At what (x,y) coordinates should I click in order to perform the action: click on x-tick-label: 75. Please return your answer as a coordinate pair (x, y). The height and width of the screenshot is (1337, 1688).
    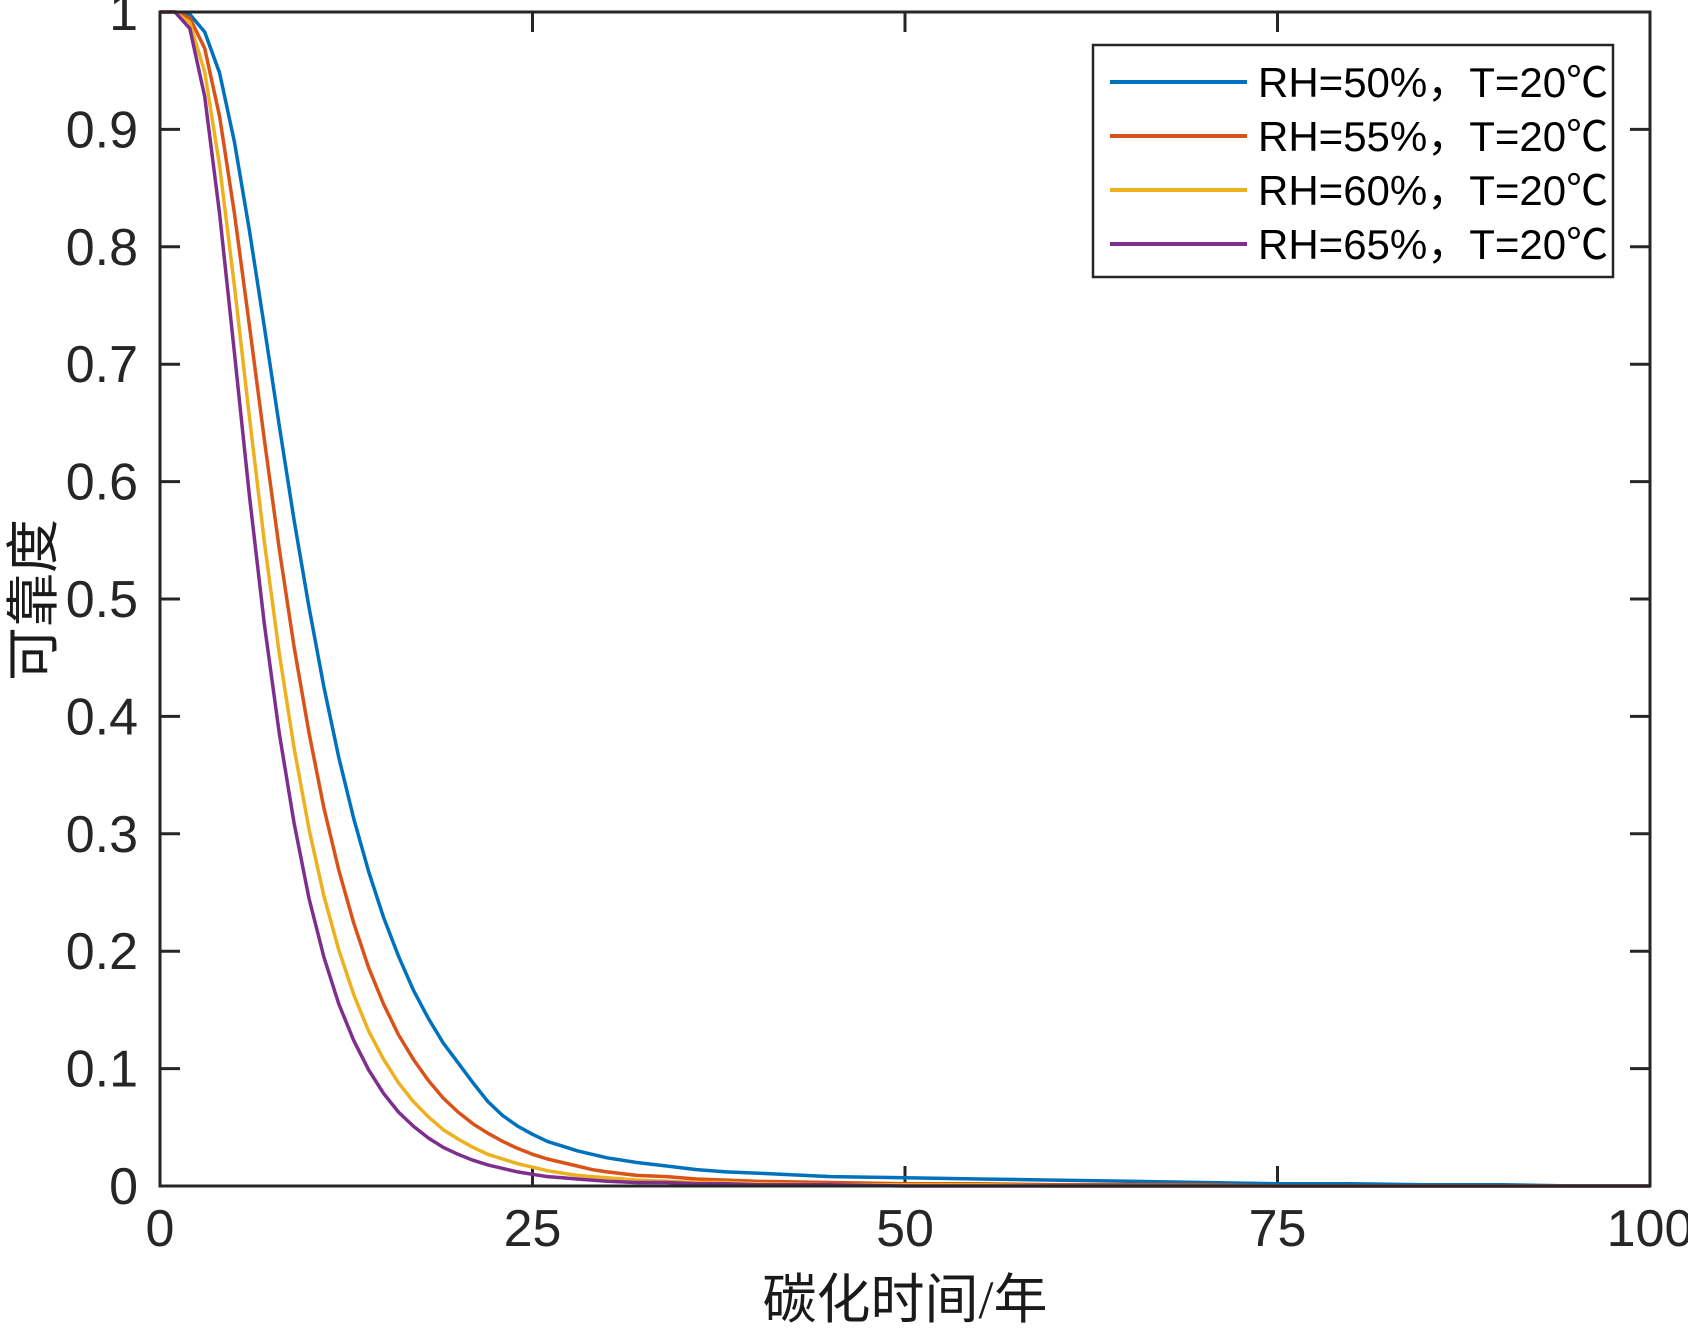
    Looking at the image, I should click on (1278, 1229).